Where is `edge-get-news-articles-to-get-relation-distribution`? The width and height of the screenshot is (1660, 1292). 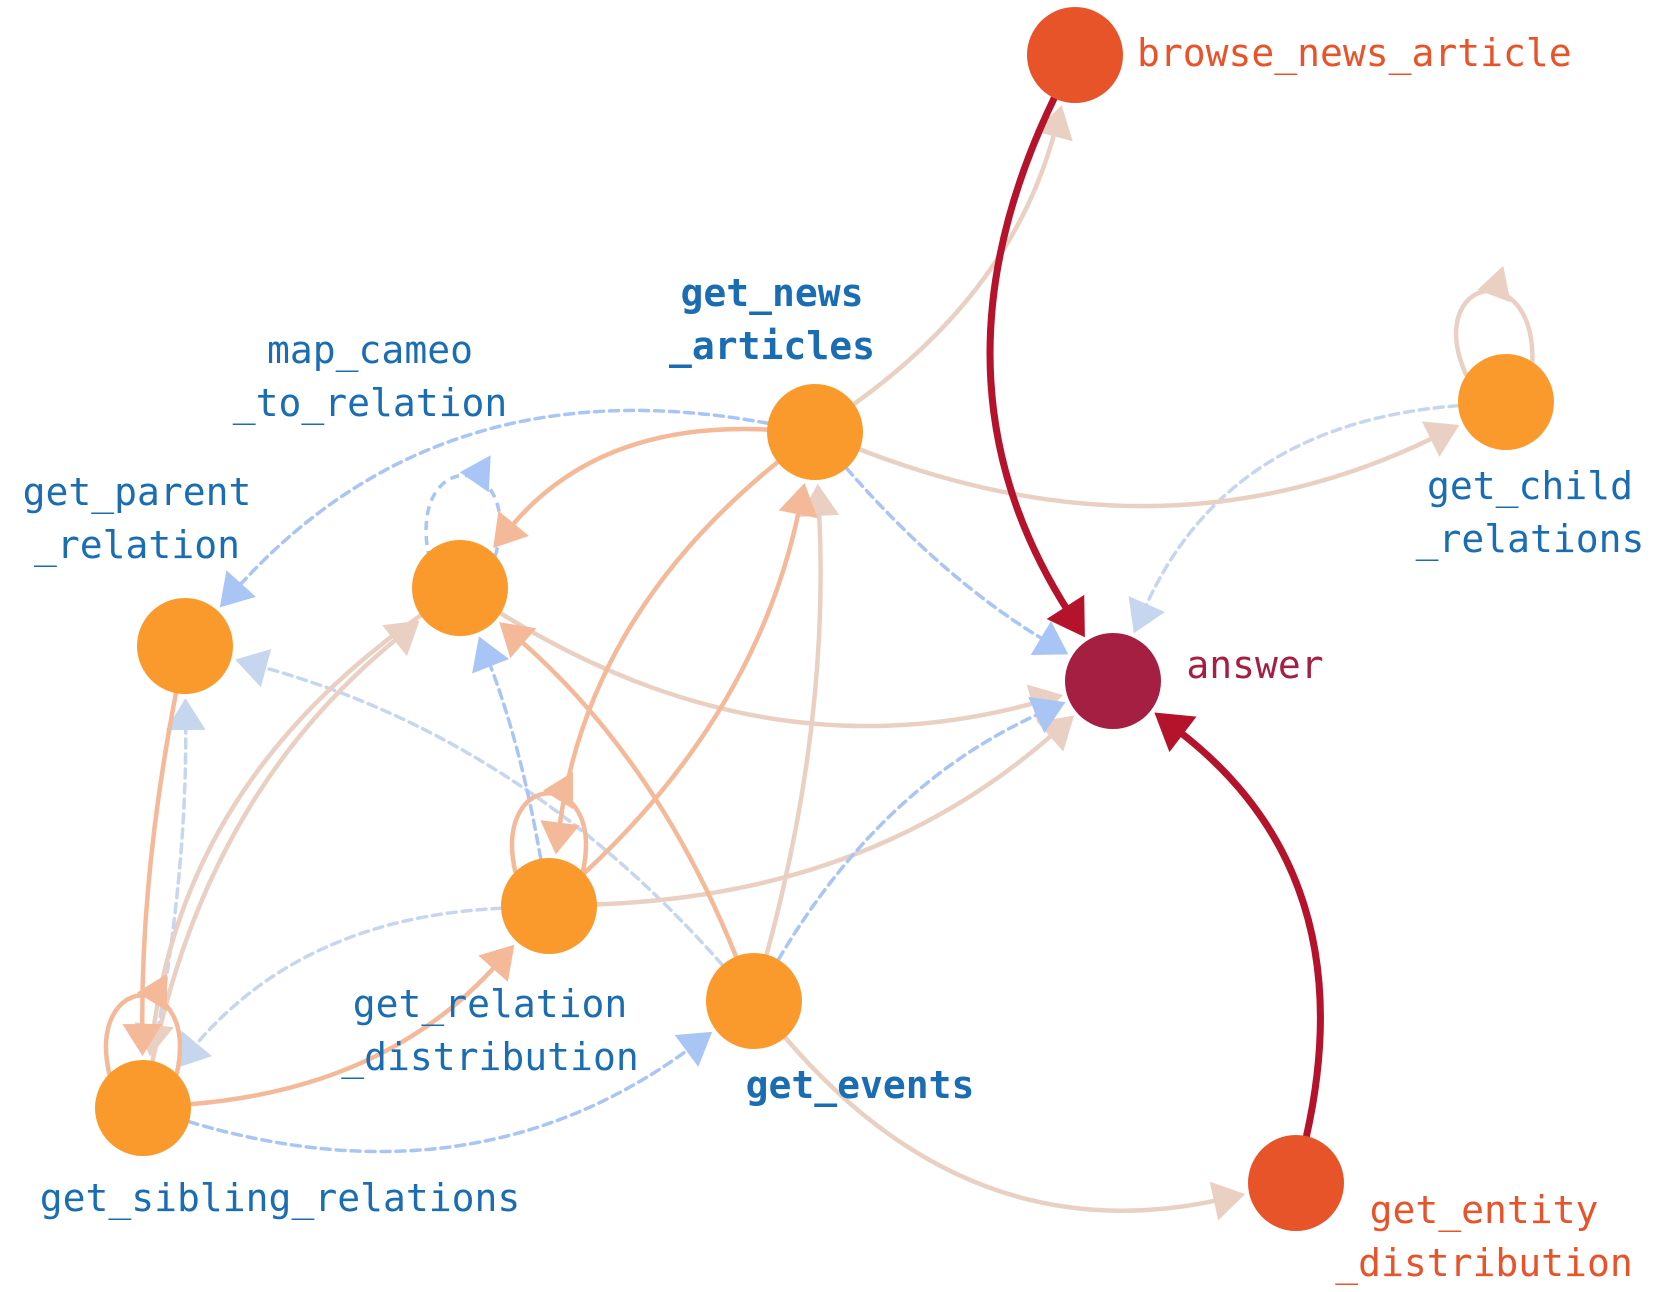 edge-get-news-articles-to-get-relation-distribution is located at coordinates (660, 657).